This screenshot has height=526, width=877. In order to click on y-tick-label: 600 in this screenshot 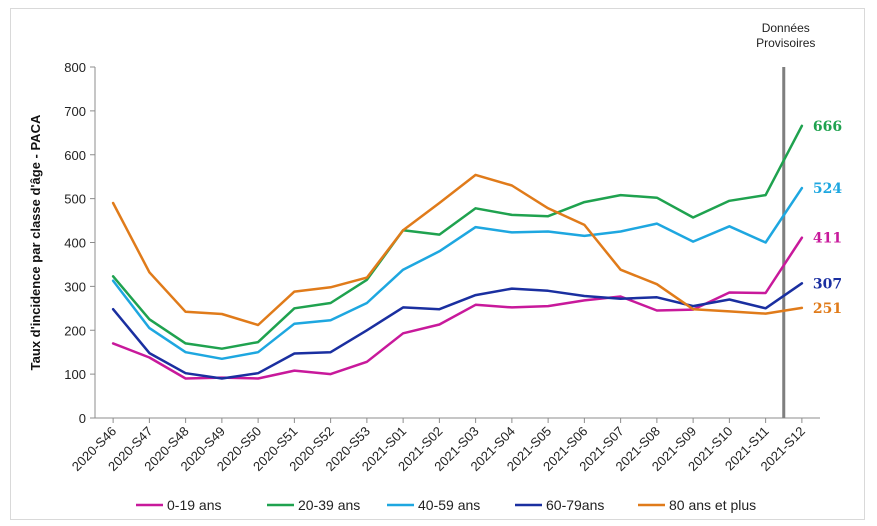, I will do `click(75, 155)`.